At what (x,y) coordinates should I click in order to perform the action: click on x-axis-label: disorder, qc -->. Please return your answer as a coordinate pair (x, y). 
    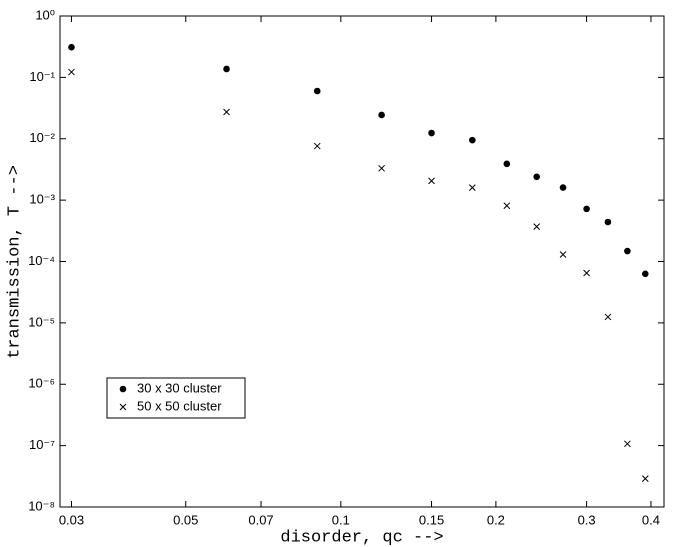
    Looking at the image, I should click on (361, 537).